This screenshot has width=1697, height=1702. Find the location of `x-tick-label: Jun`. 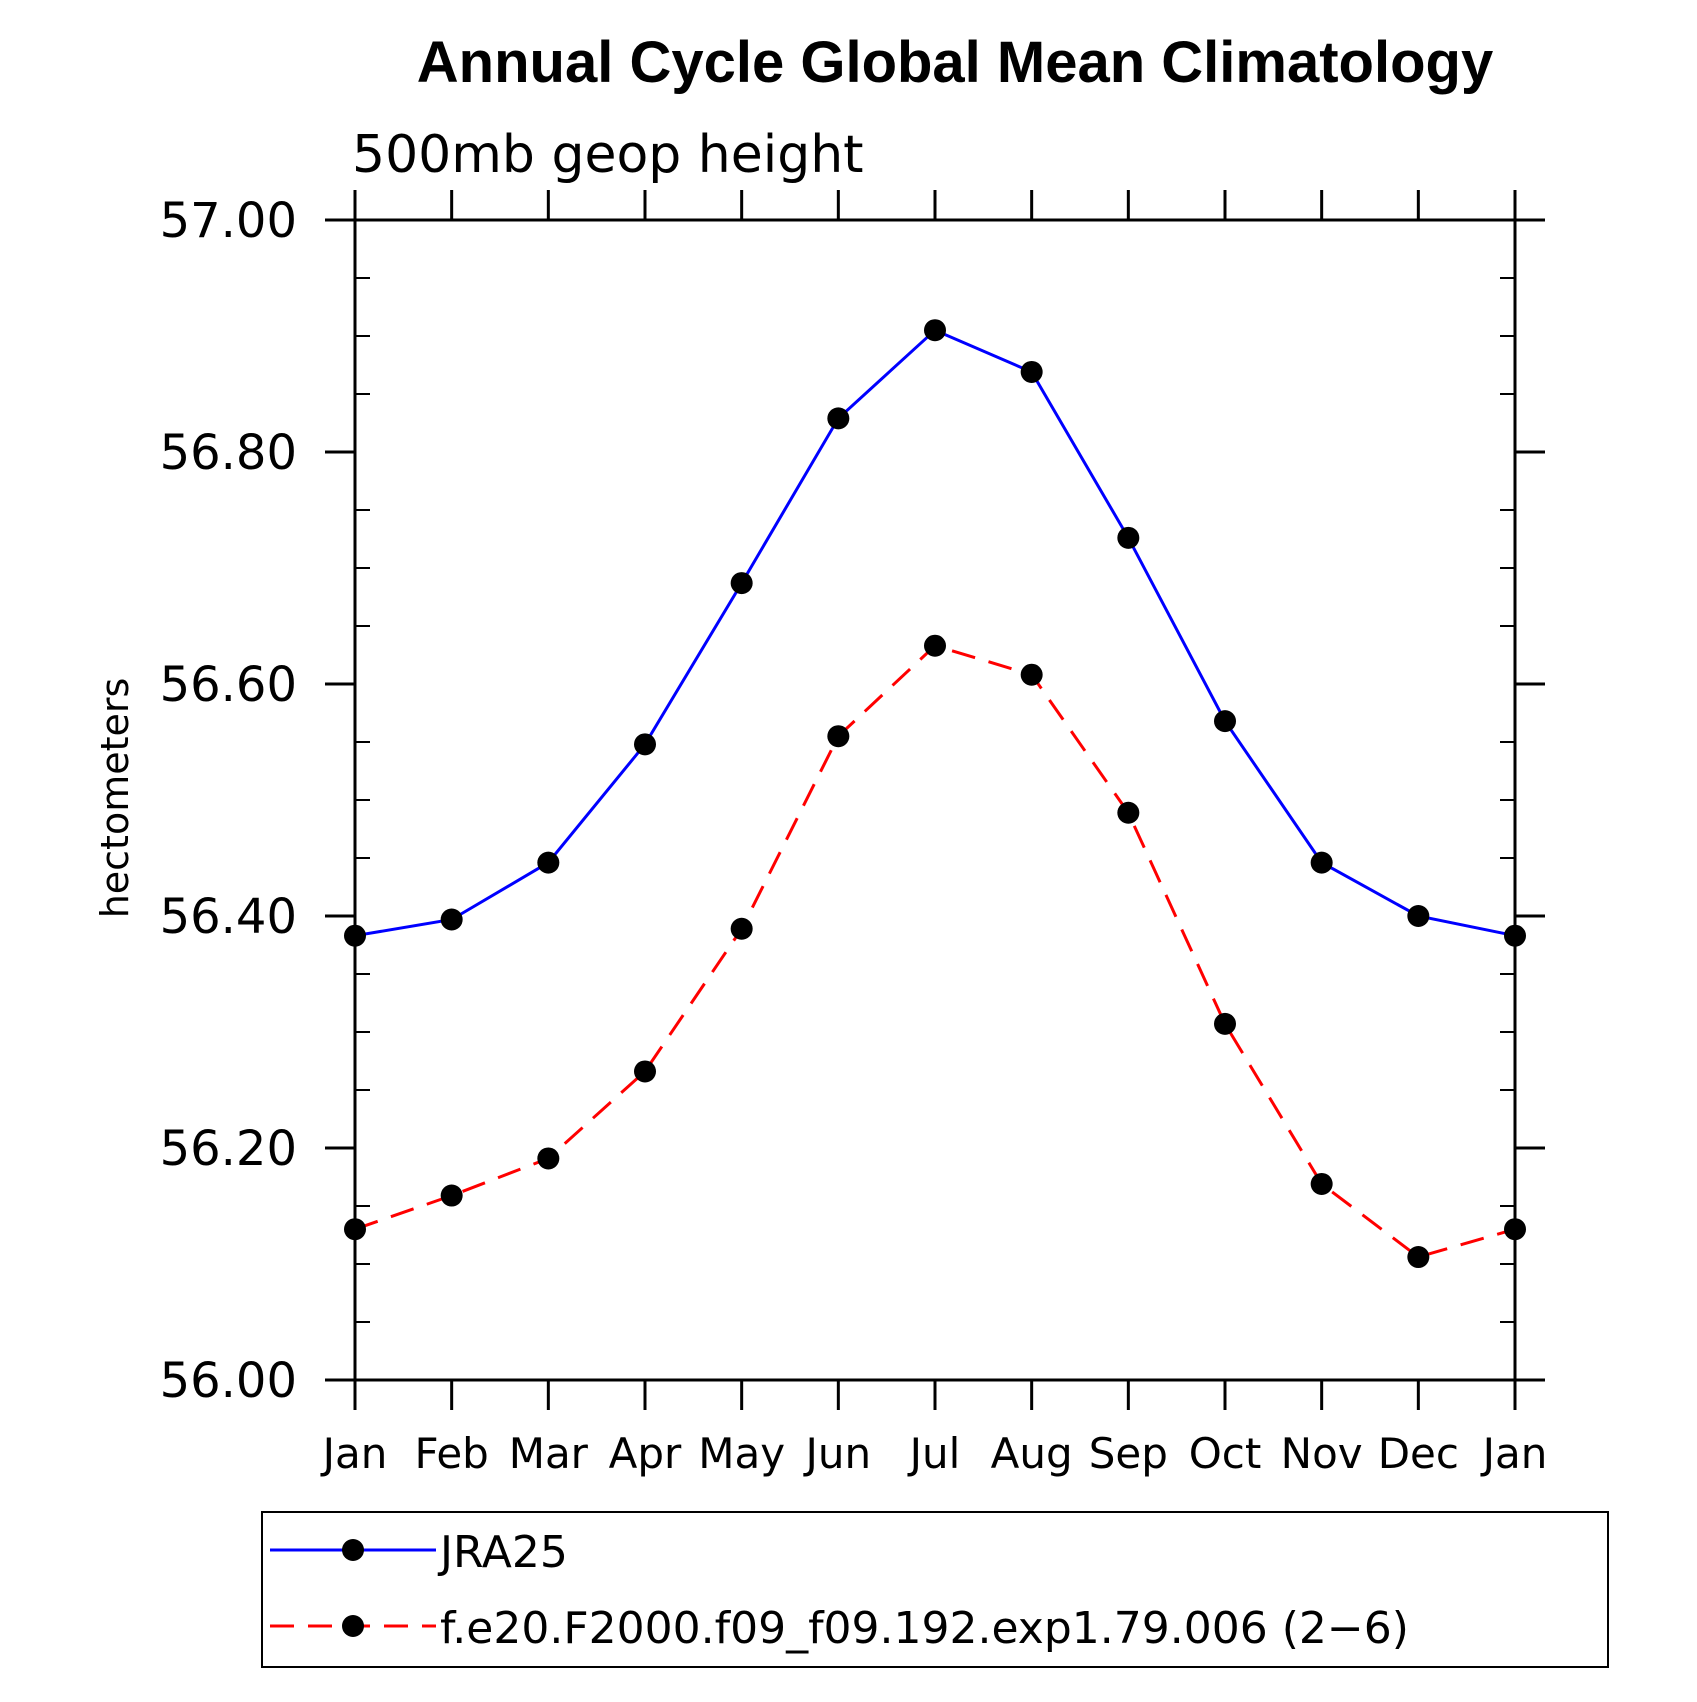

x-tick-label: Jun is located at coordinates (837, 1453).